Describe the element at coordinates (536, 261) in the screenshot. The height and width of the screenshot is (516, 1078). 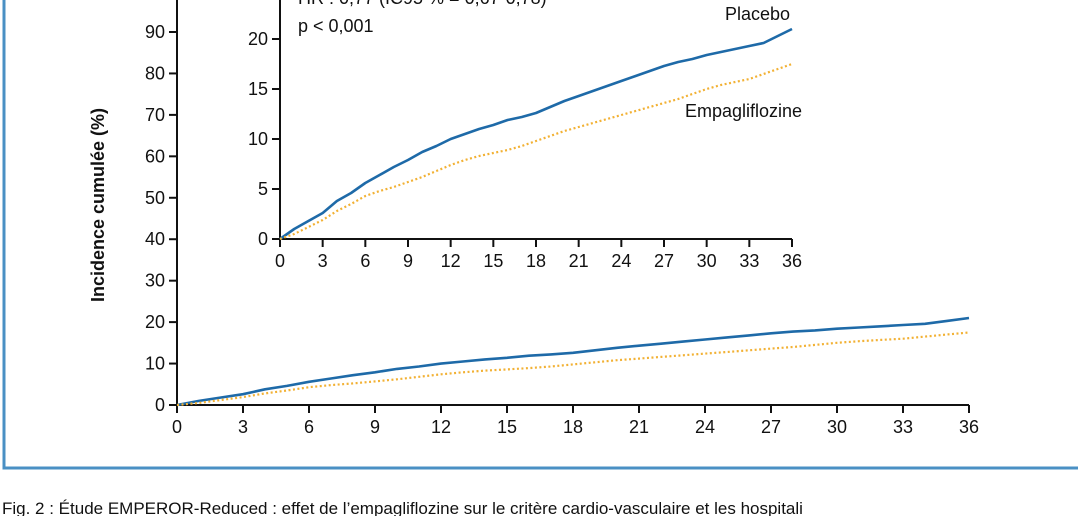
I see `inset-x-tick-label: 18` at that location.